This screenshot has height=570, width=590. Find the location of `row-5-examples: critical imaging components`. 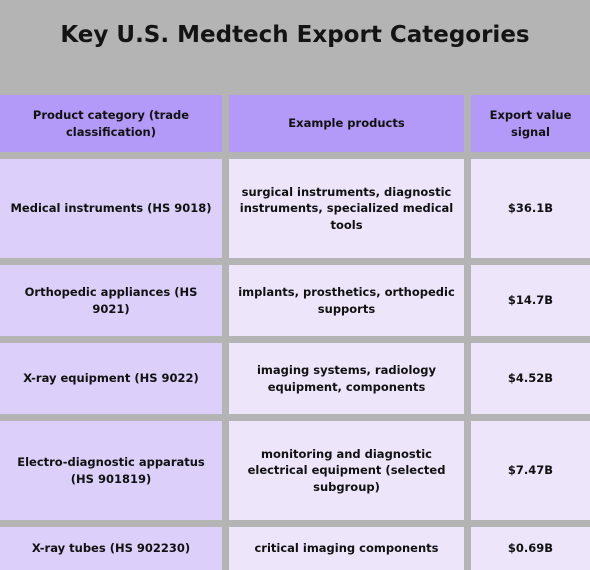

row-5-examples: critical imaging components is located at coordinates (346, 548).